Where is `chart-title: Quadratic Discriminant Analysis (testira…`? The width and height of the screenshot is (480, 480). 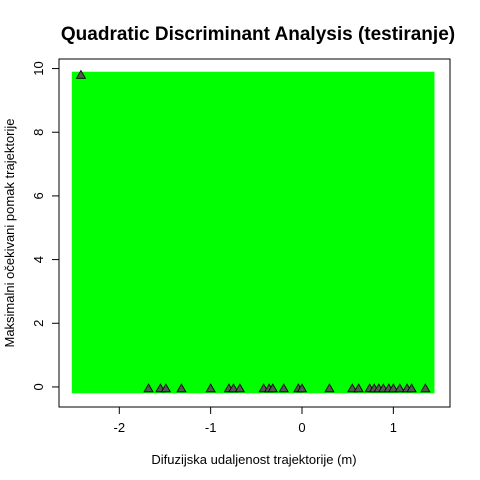
chart-title: Quadratic Discriminant Analysis (testira… is located at coordinates (258, 34).